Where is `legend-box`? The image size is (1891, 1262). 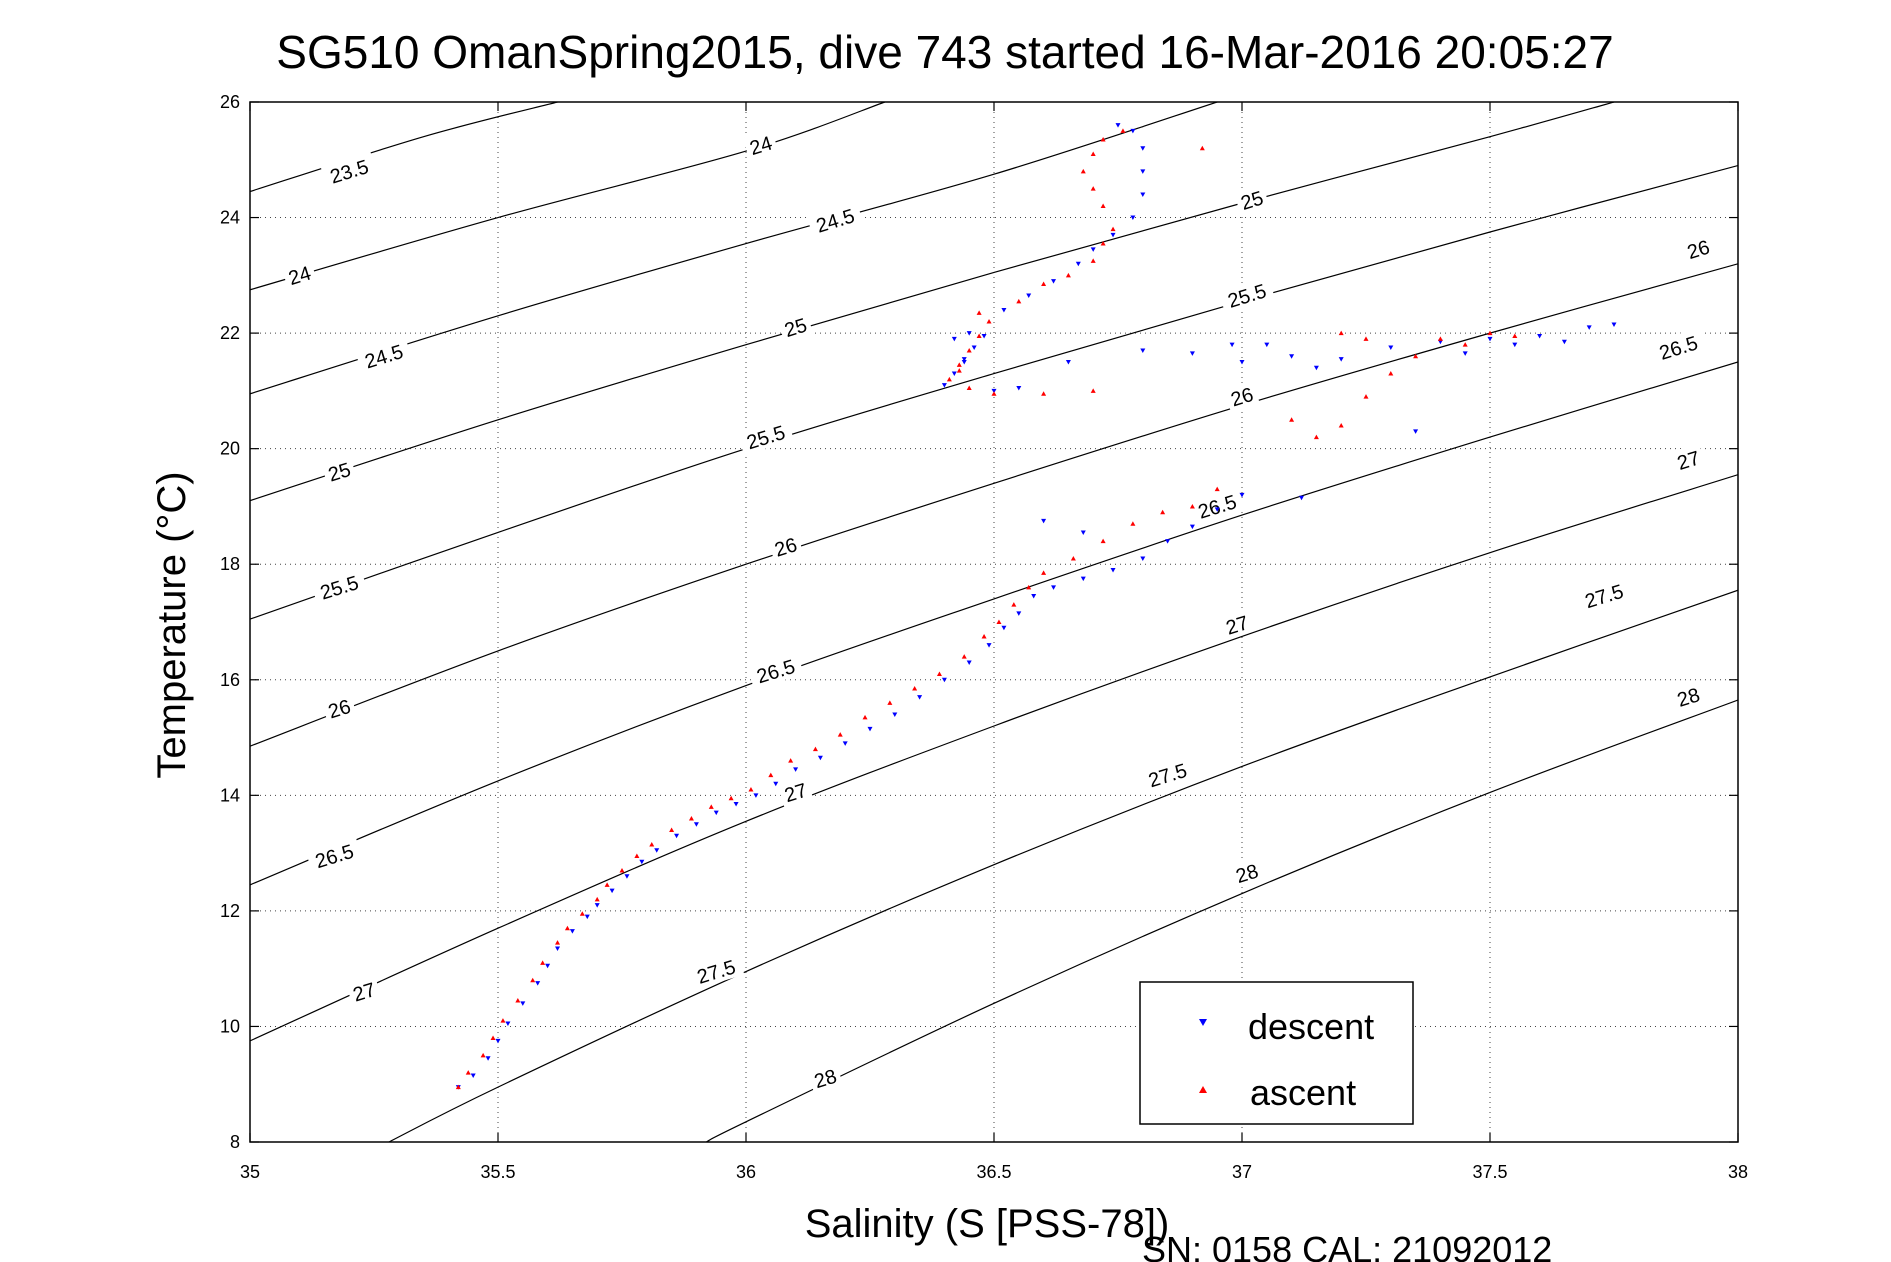 legend-box is located at coordinates (1276, 1053).